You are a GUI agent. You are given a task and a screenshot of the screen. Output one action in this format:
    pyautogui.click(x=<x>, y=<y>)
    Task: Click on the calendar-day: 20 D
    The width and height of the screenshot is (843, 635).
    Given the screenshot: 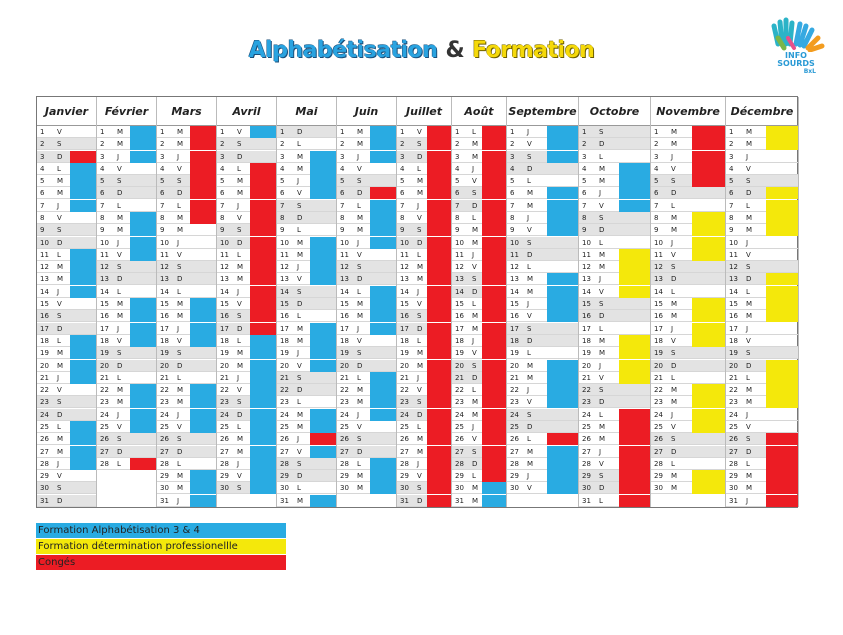 What is the action you would take?
    pyautogui.click(x=762, y=365)
    